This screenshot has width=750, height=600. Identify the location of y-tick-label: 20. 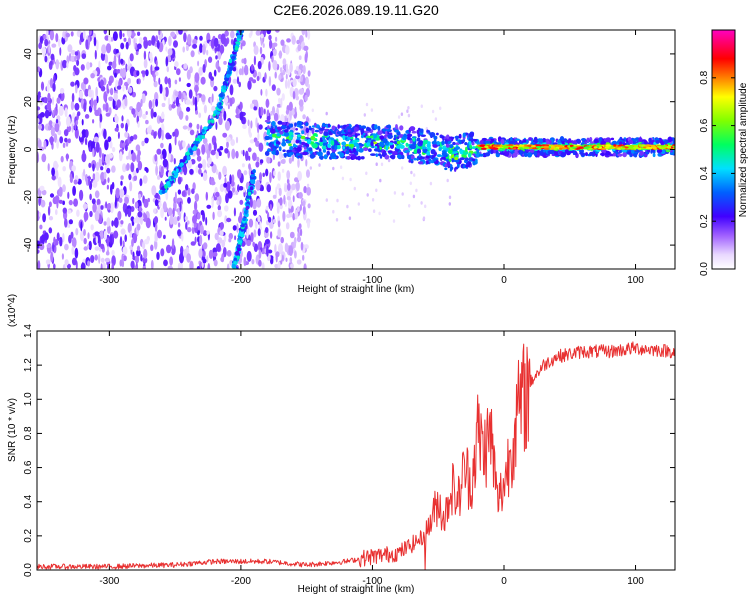
(28, 102).